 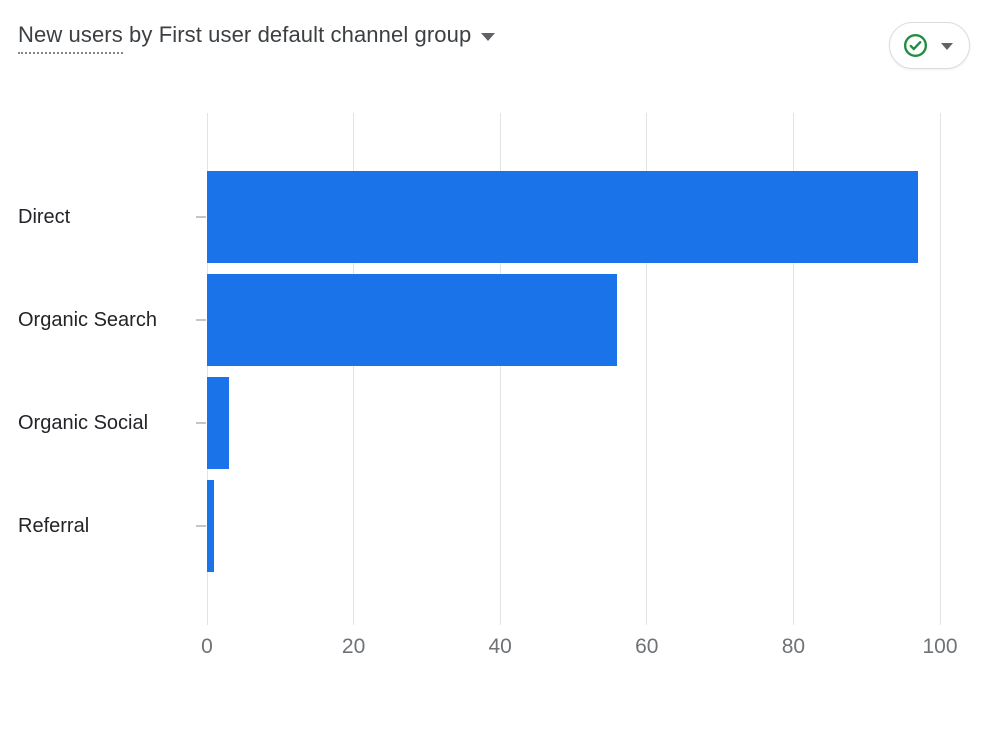 I want to click on x-tick-label: 20, so click(x=353, y=646).